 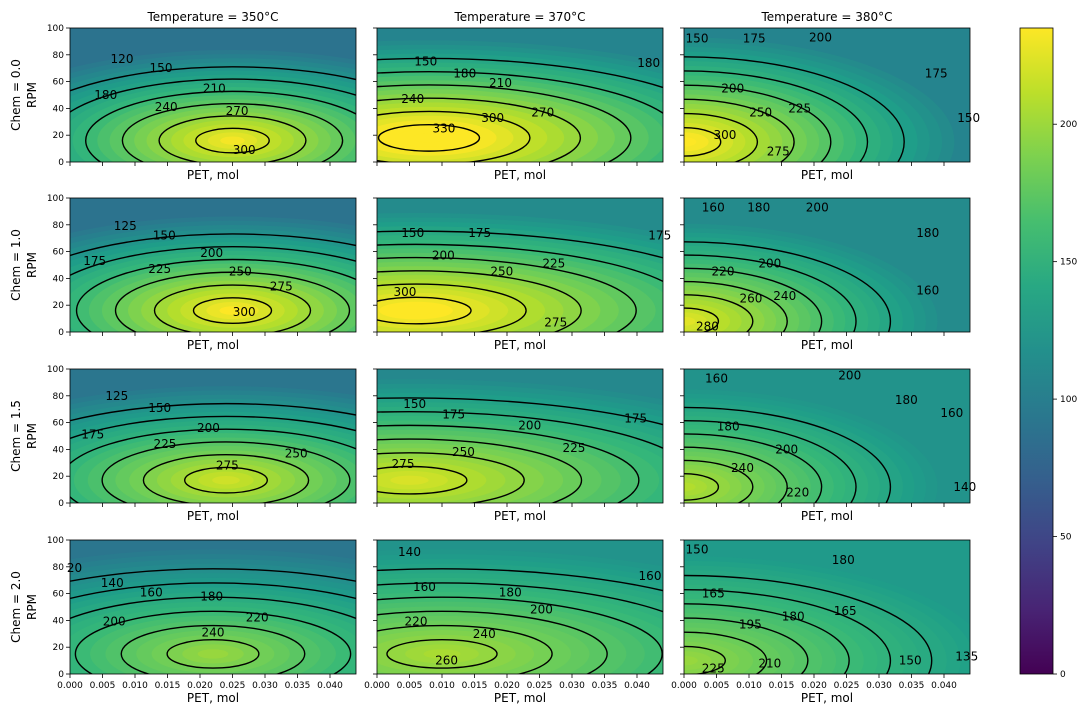 What do you see at coordinates (168, 686) in the screenshot?
I see `x-tick-label: 0.015` at bounding box center [168, 686].